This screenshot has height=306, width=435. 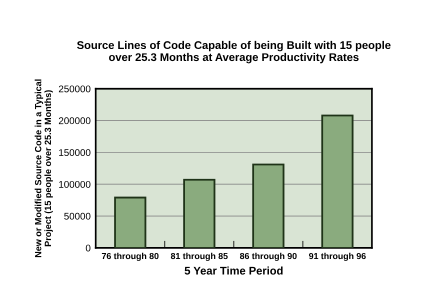 I want to click on y-tick-label: 250000, so click(x=74, y=88).